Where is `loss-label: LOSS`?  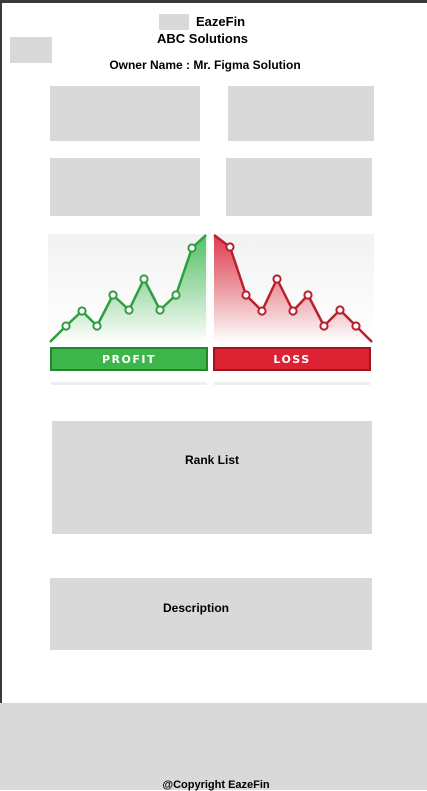
loss-label: LOSS is located at coordinates (291, 359).